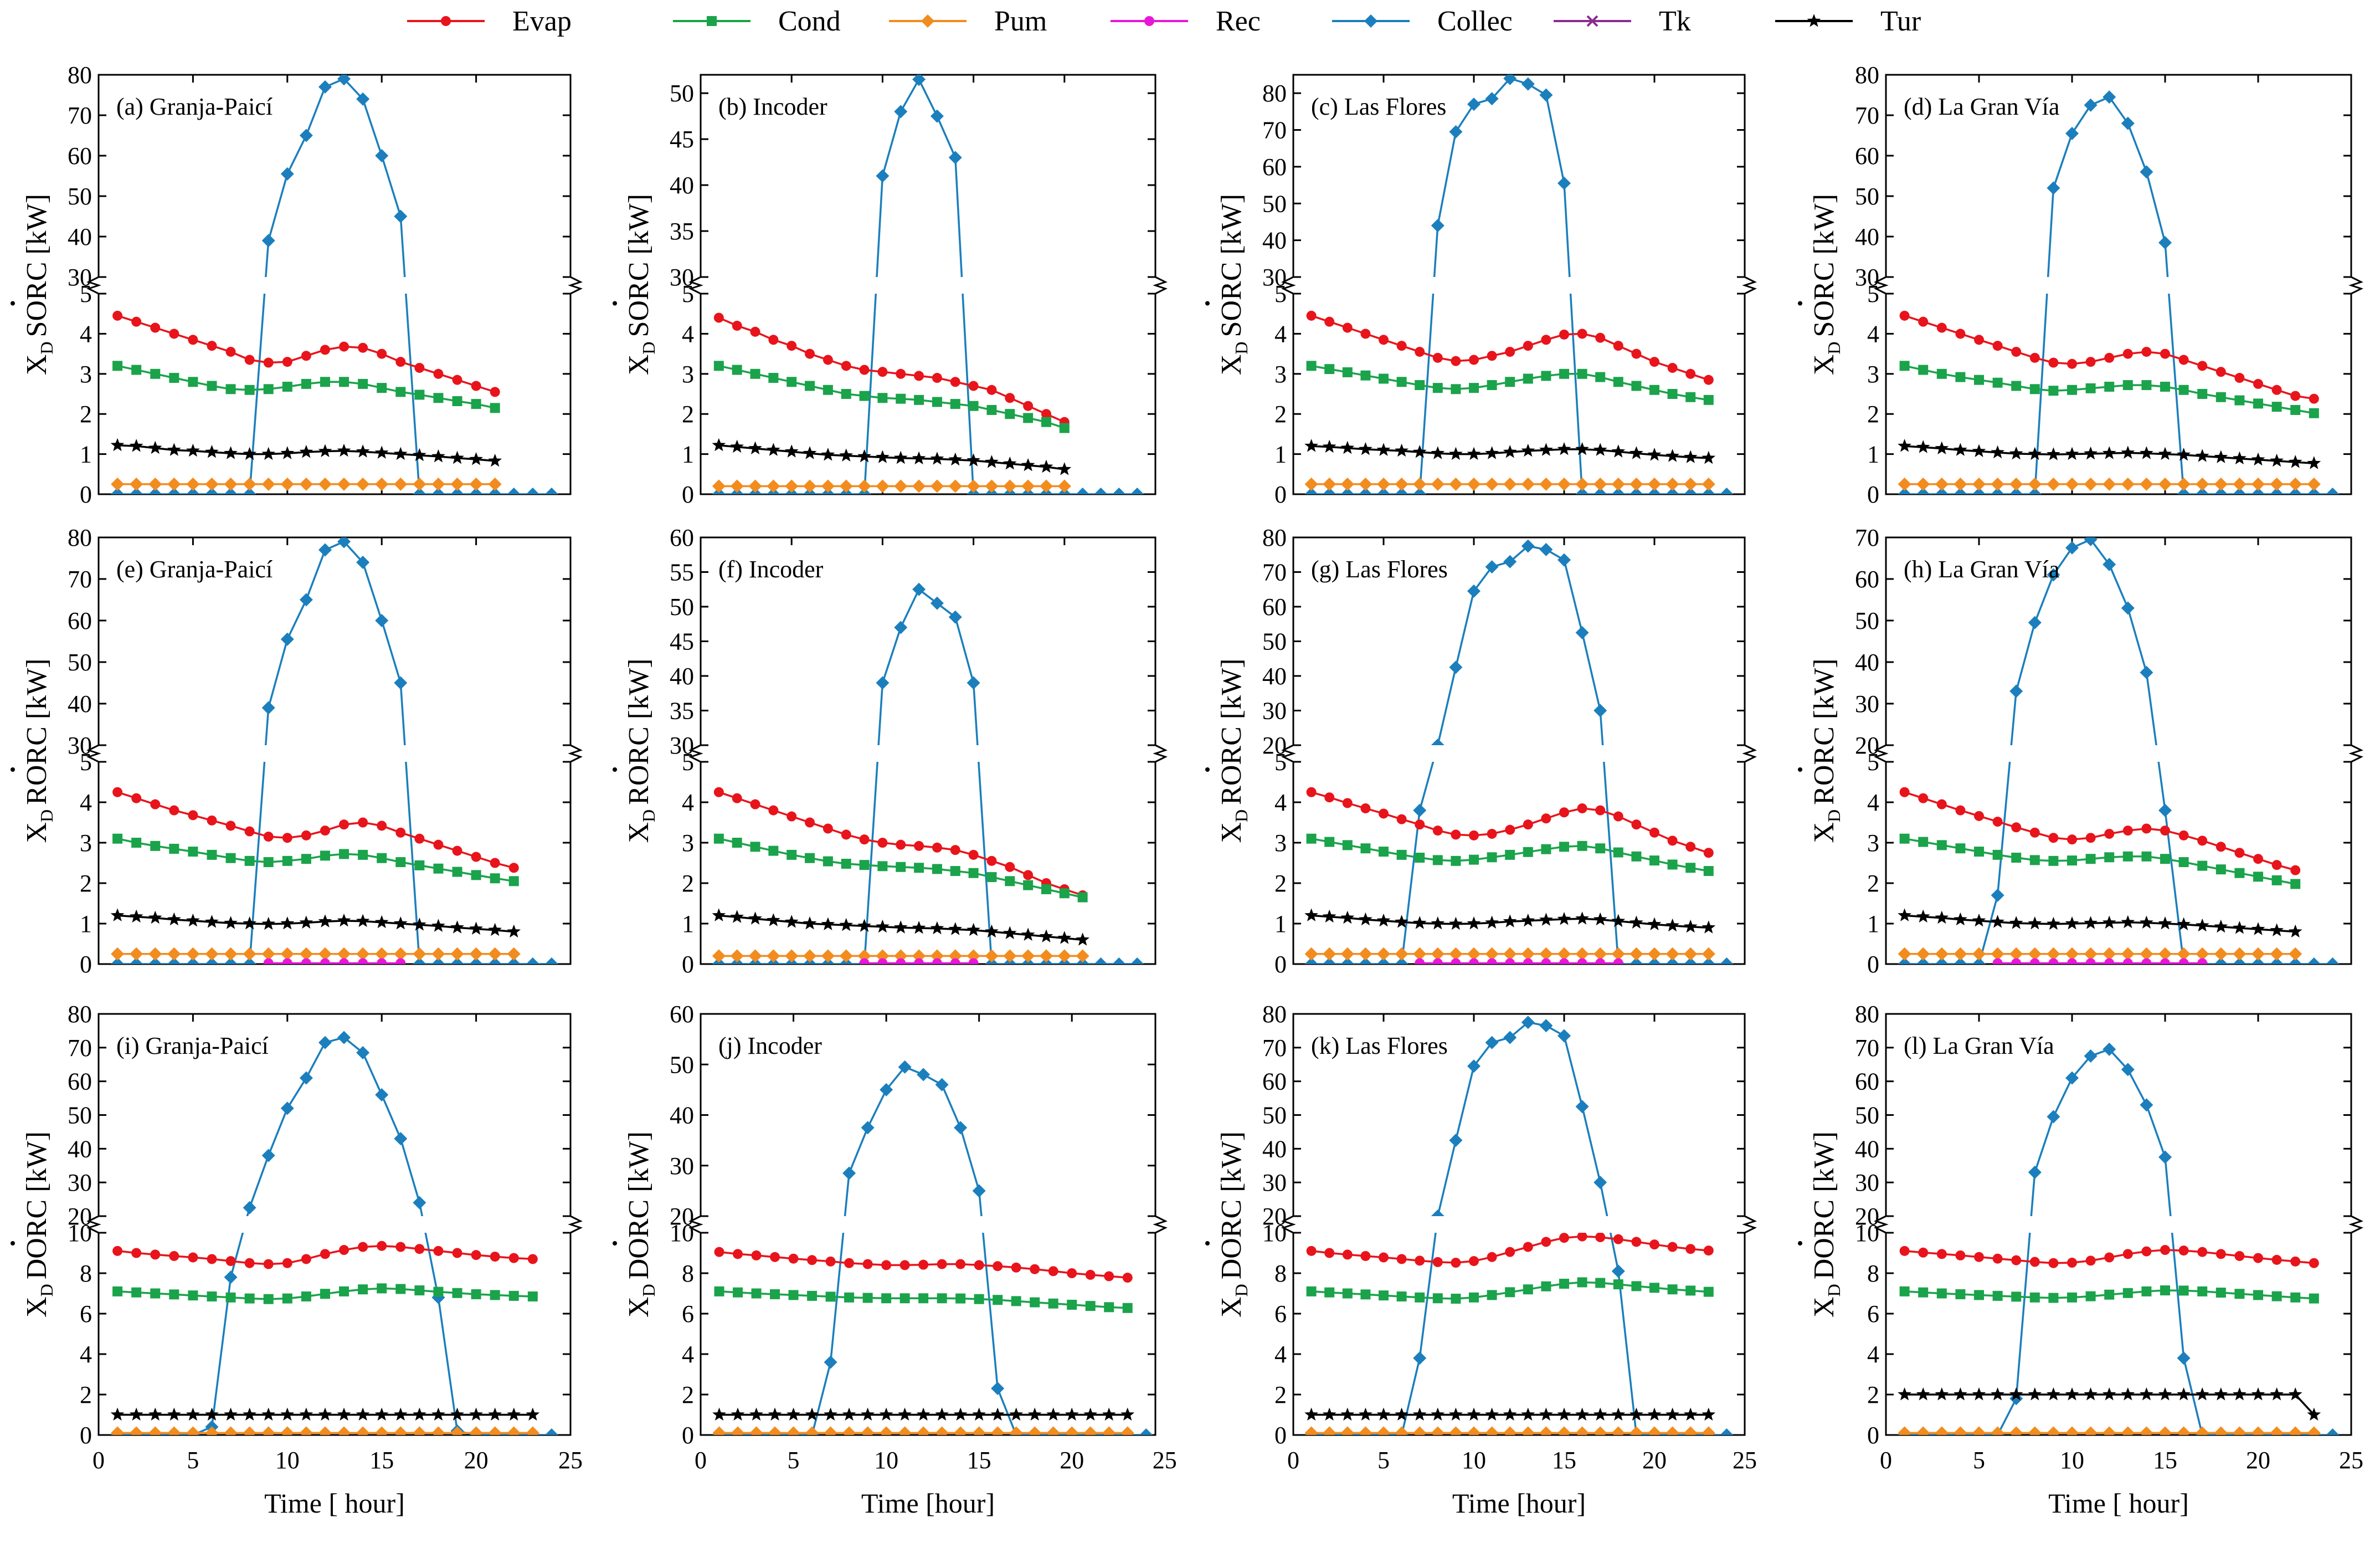 Image resolution: width=2380 pixels, height=1553 pixels. Describe the element at coordinates (1867, 579) in the screenshot. I see `y-tick-label: 60` at that location.